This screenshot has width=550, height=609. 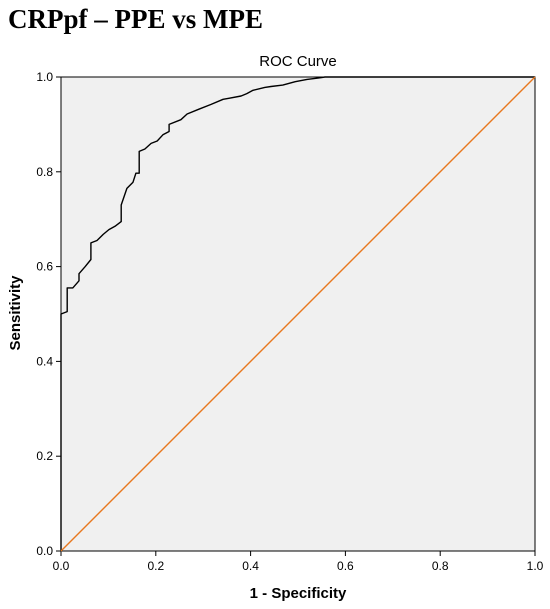 What do you see at coordinates (250, 566) in the screenshot?
I see `x-tick-label: 0.4` at bounding box center [250, 566].